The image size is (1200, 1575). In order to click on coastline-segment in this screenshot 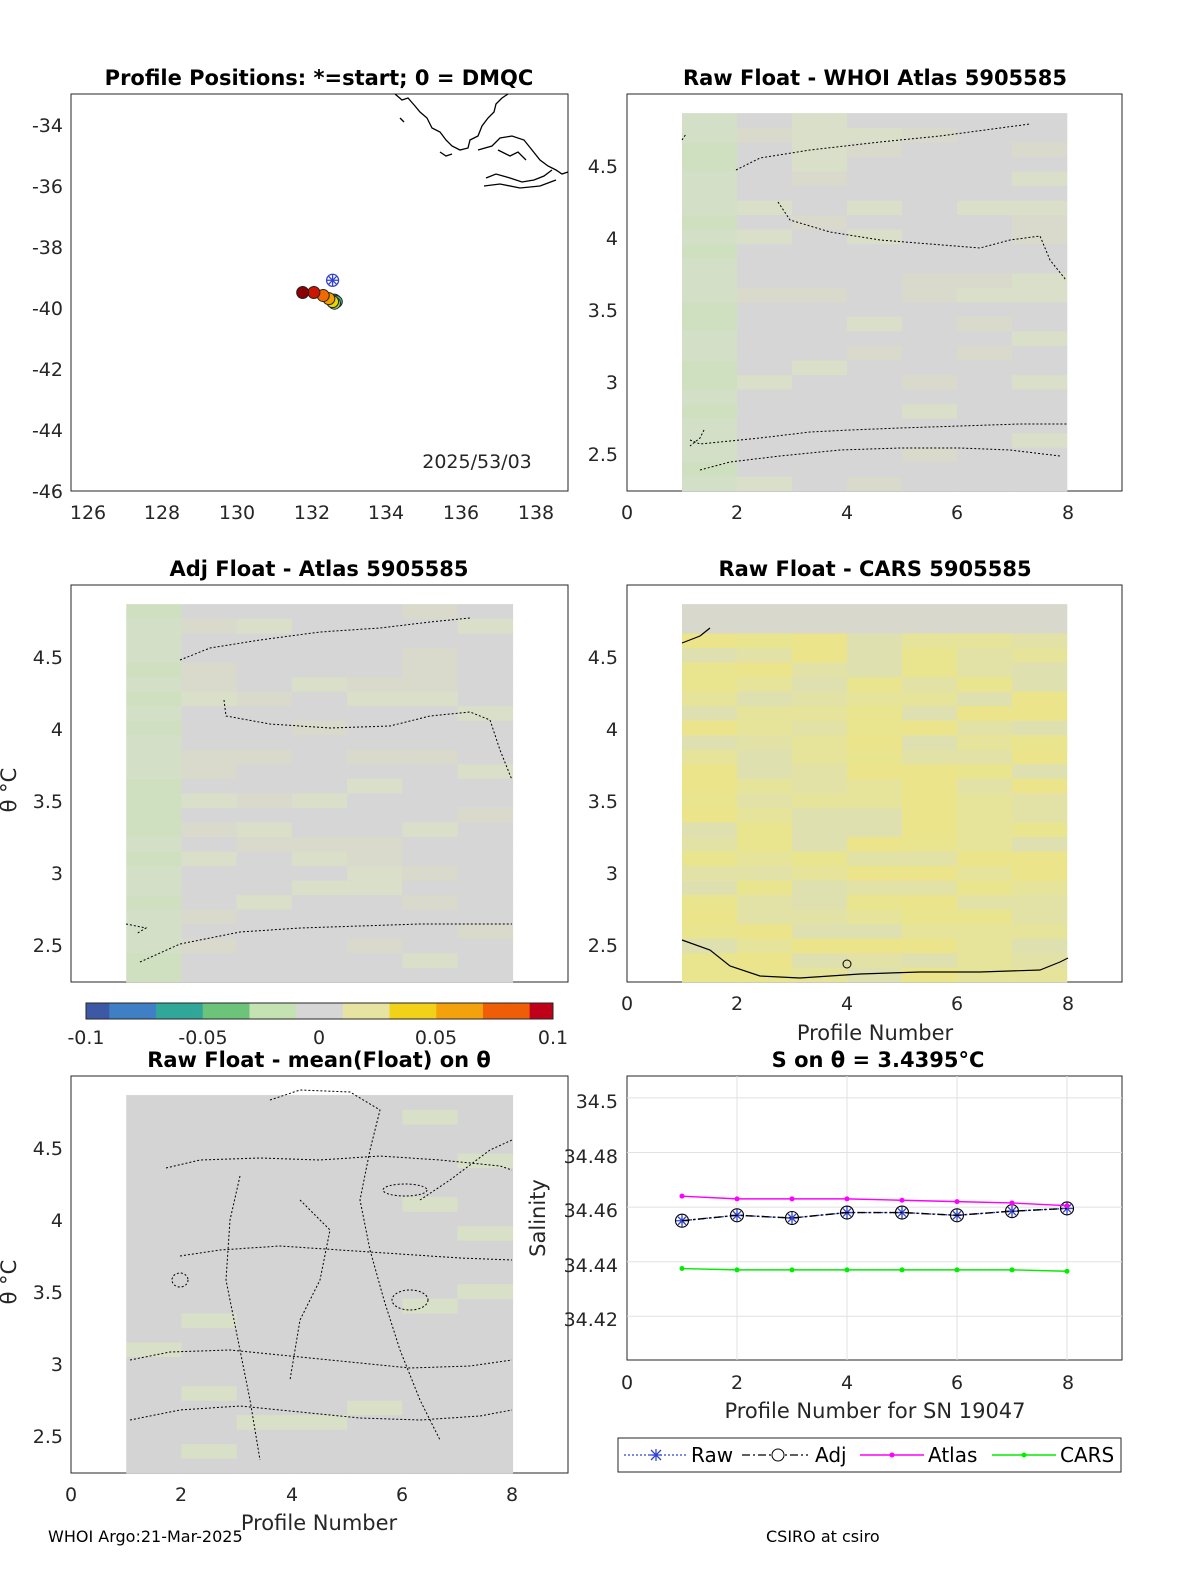, I will do `click(402, 120)`.